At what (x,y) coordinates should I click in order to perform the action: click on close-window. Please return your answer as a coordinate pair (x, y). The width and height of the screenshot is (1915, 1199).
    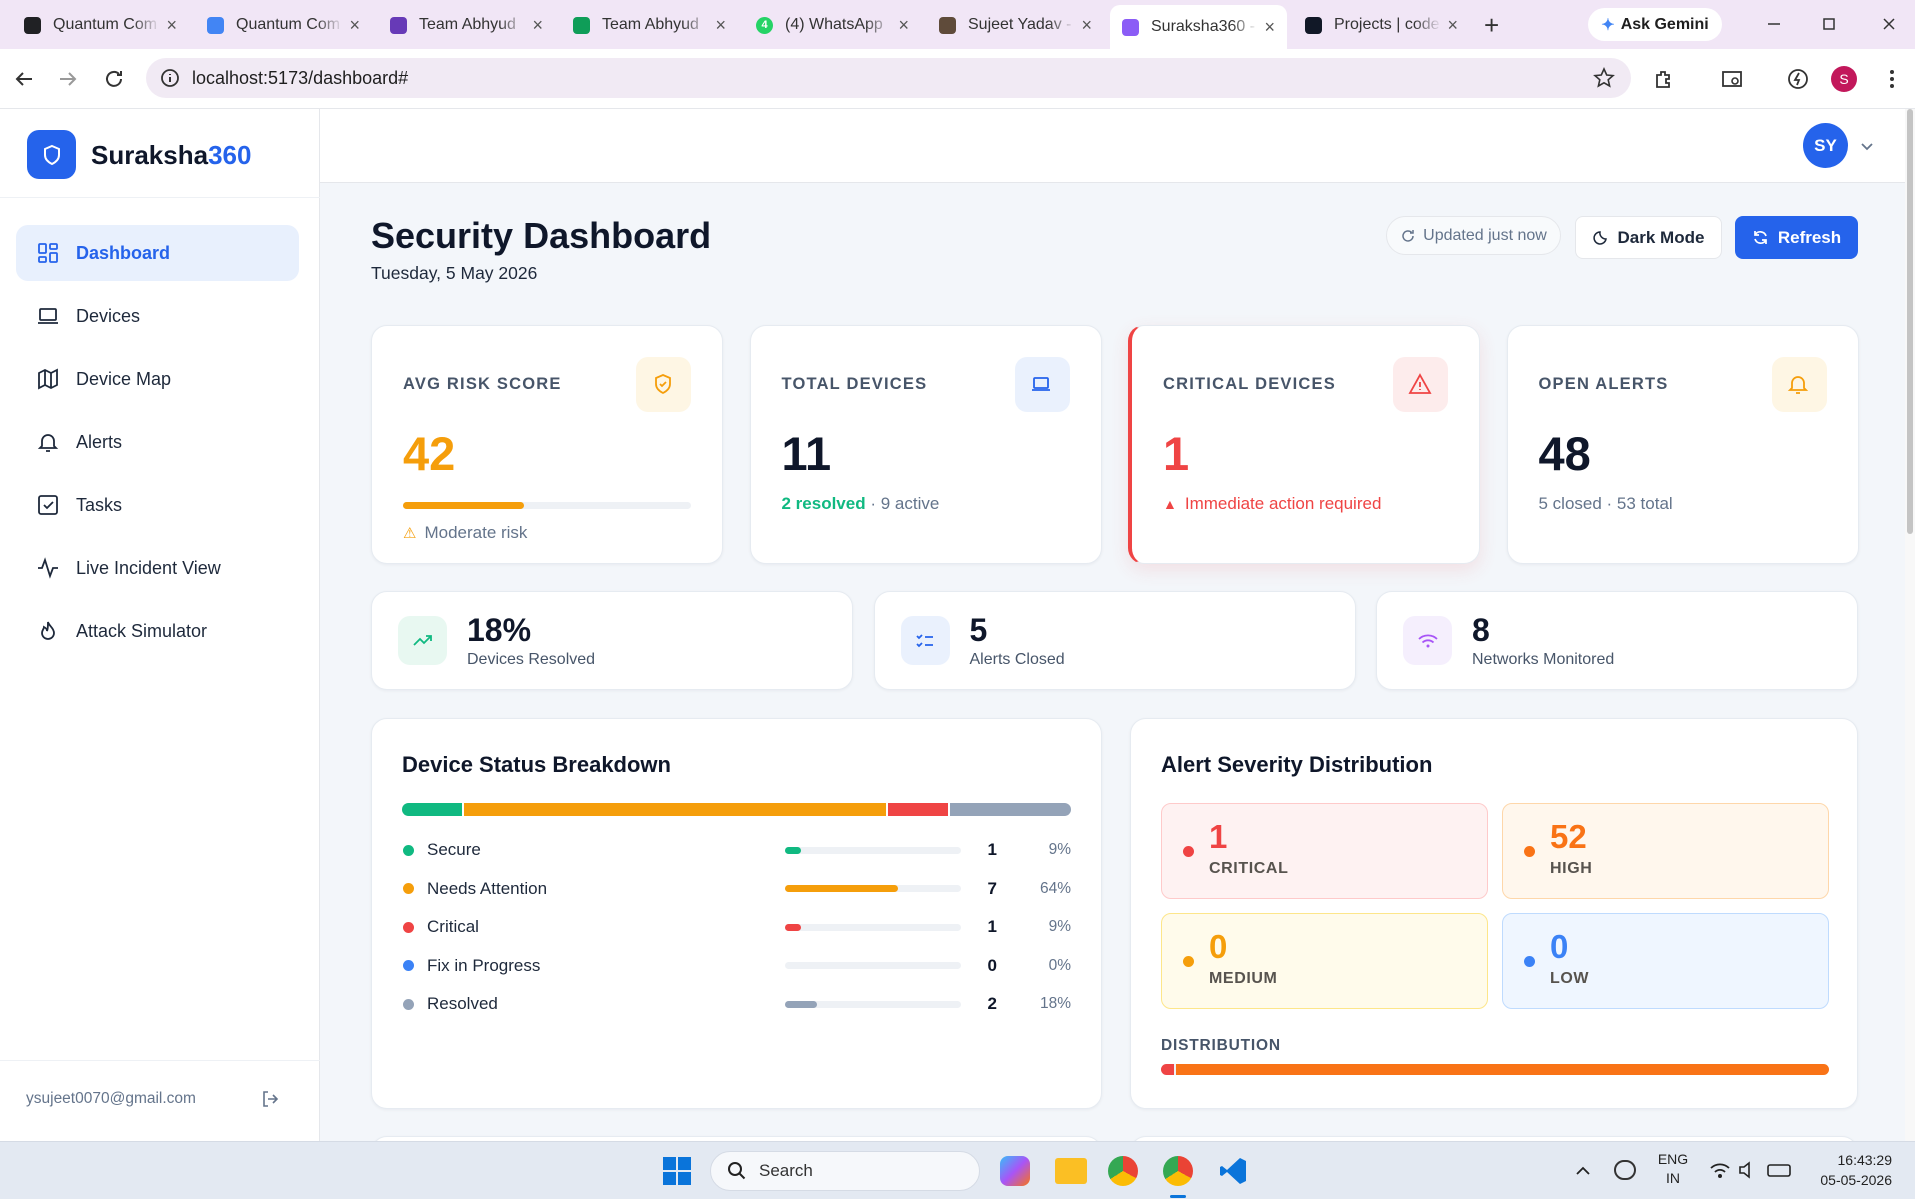
    Looking at the image, I should click on (1889, 26).